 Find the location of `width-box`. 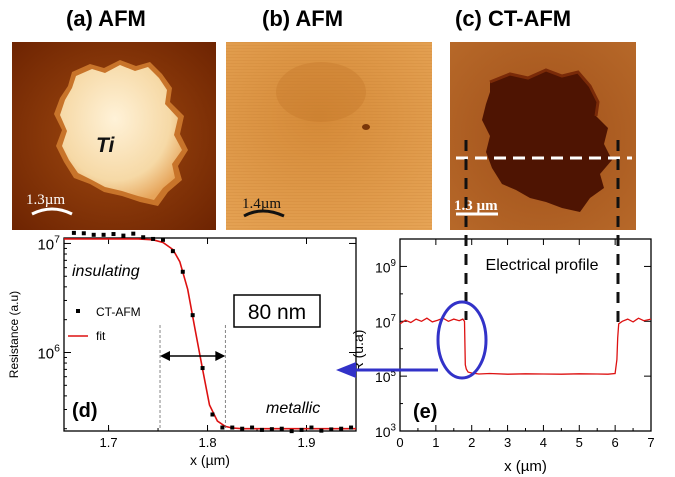

width-box is located at coordinates (277, 311).